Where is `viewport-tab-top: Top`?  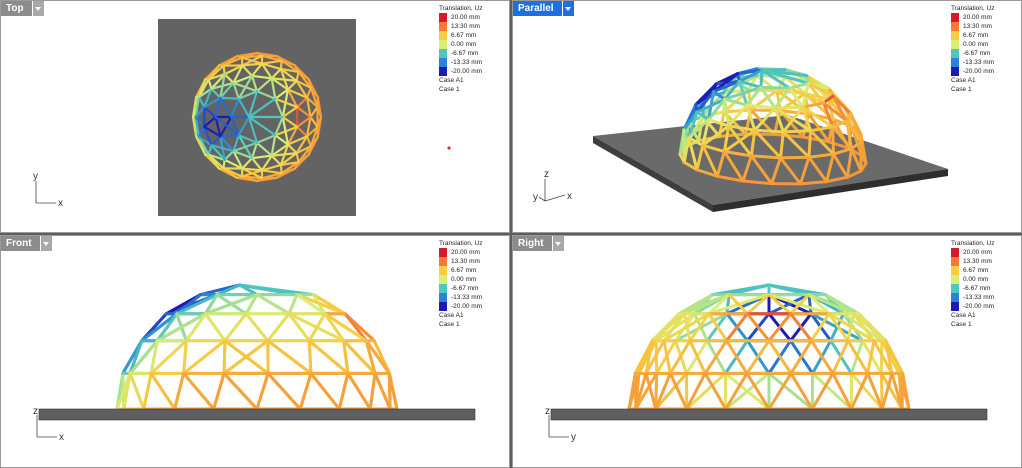 viewport-tab-top: Top is located at coordinates (22, 8).